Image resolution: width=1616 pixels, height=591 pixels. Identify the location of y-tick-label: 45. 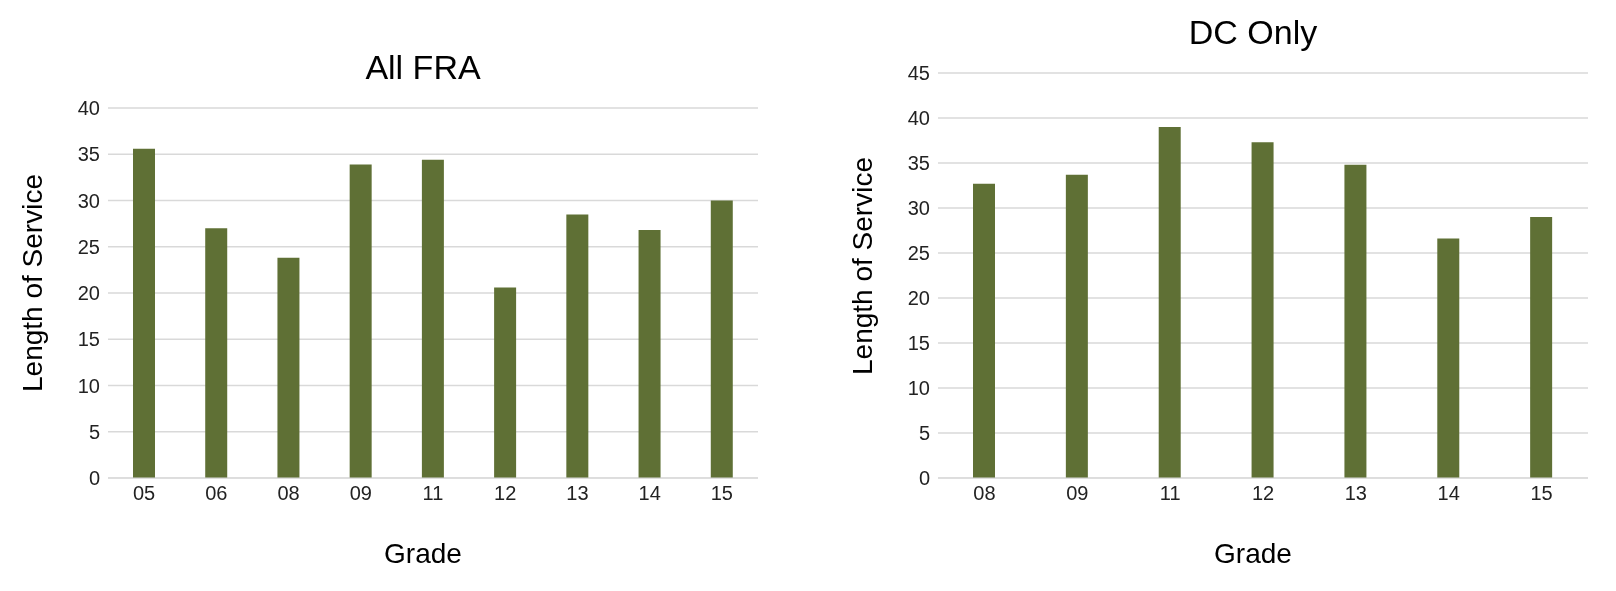
(918, 73).